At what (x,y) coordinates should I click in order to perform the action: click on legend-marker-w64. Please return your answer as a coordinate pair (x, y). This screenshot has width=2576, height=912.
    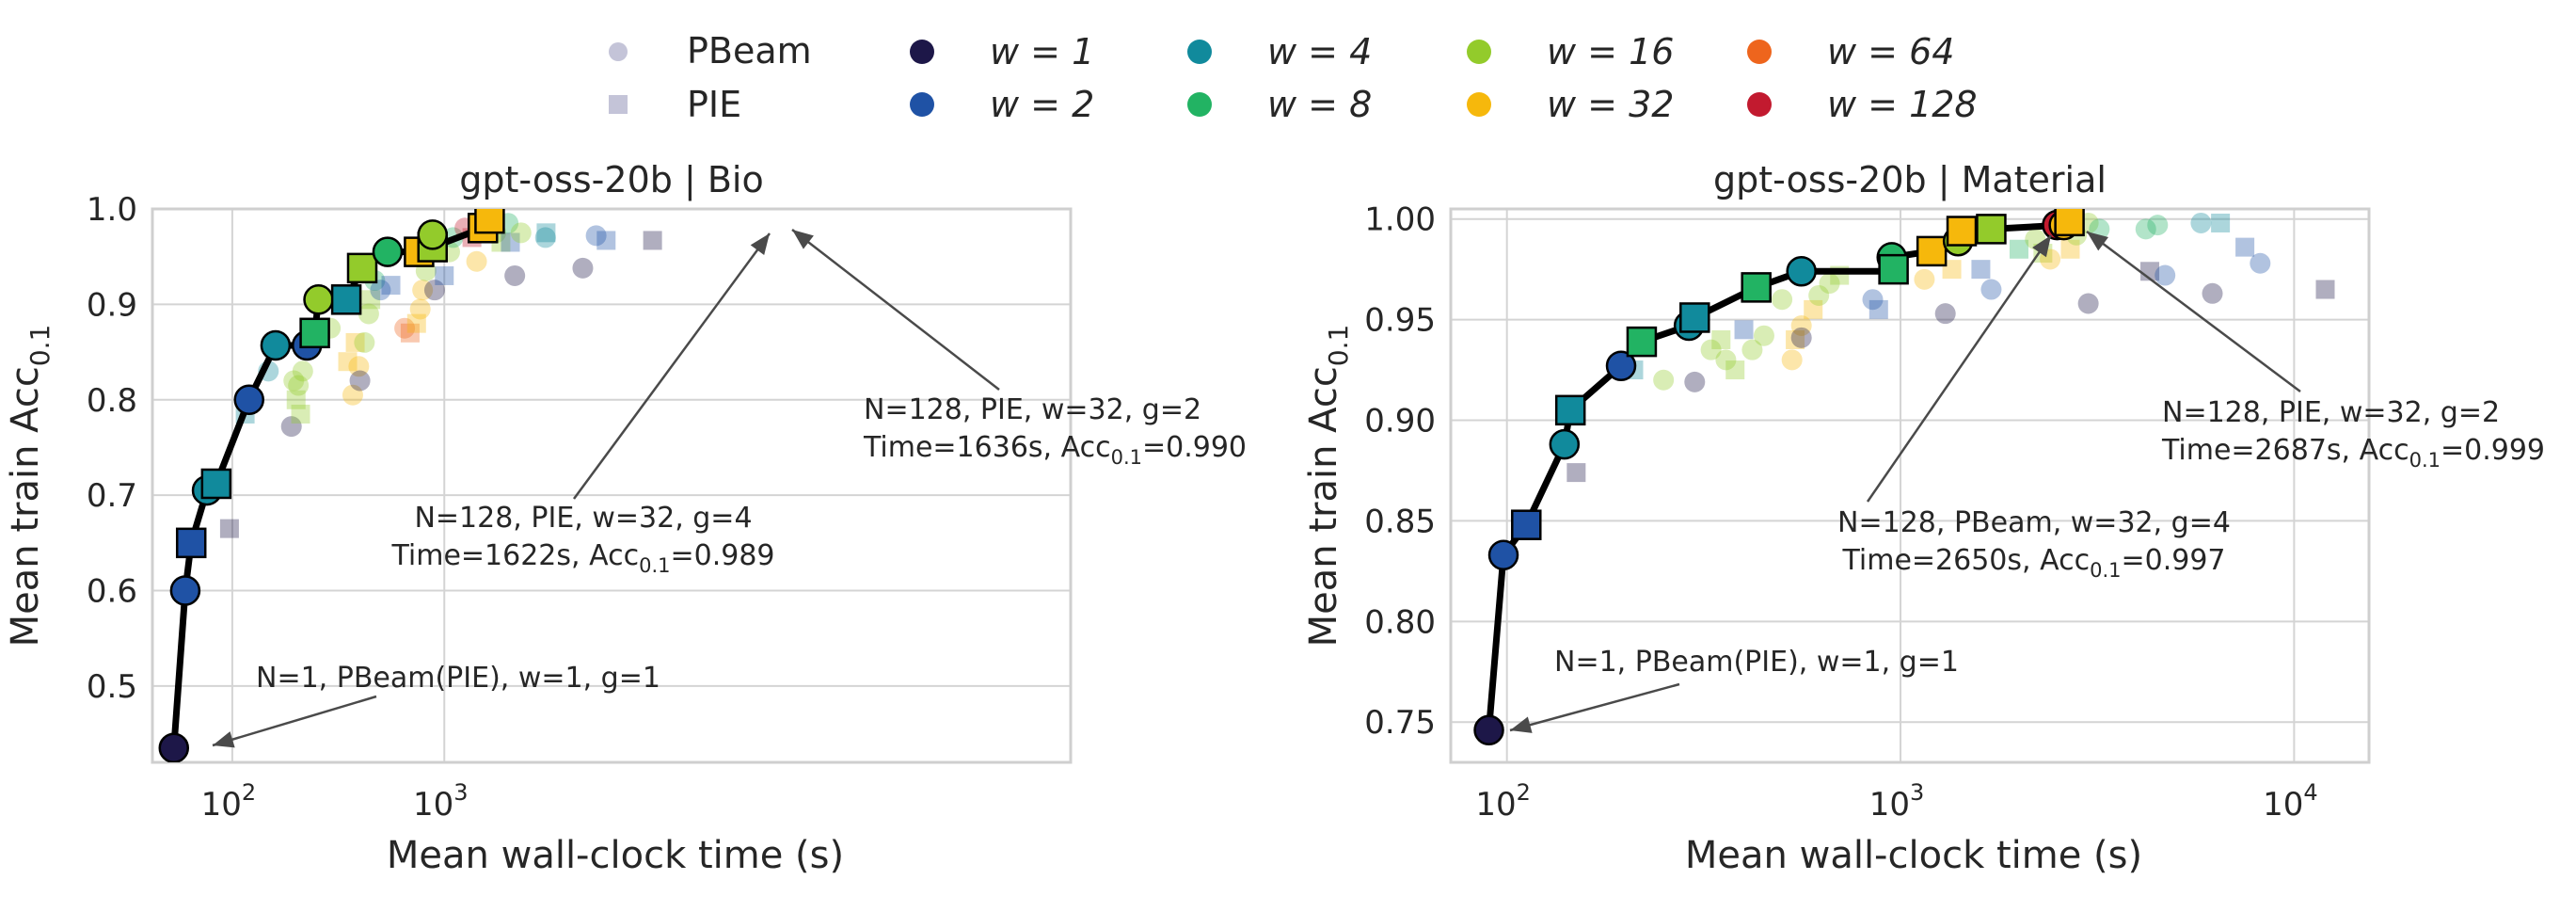
    Looking at the image, I should click on (1760, 52).